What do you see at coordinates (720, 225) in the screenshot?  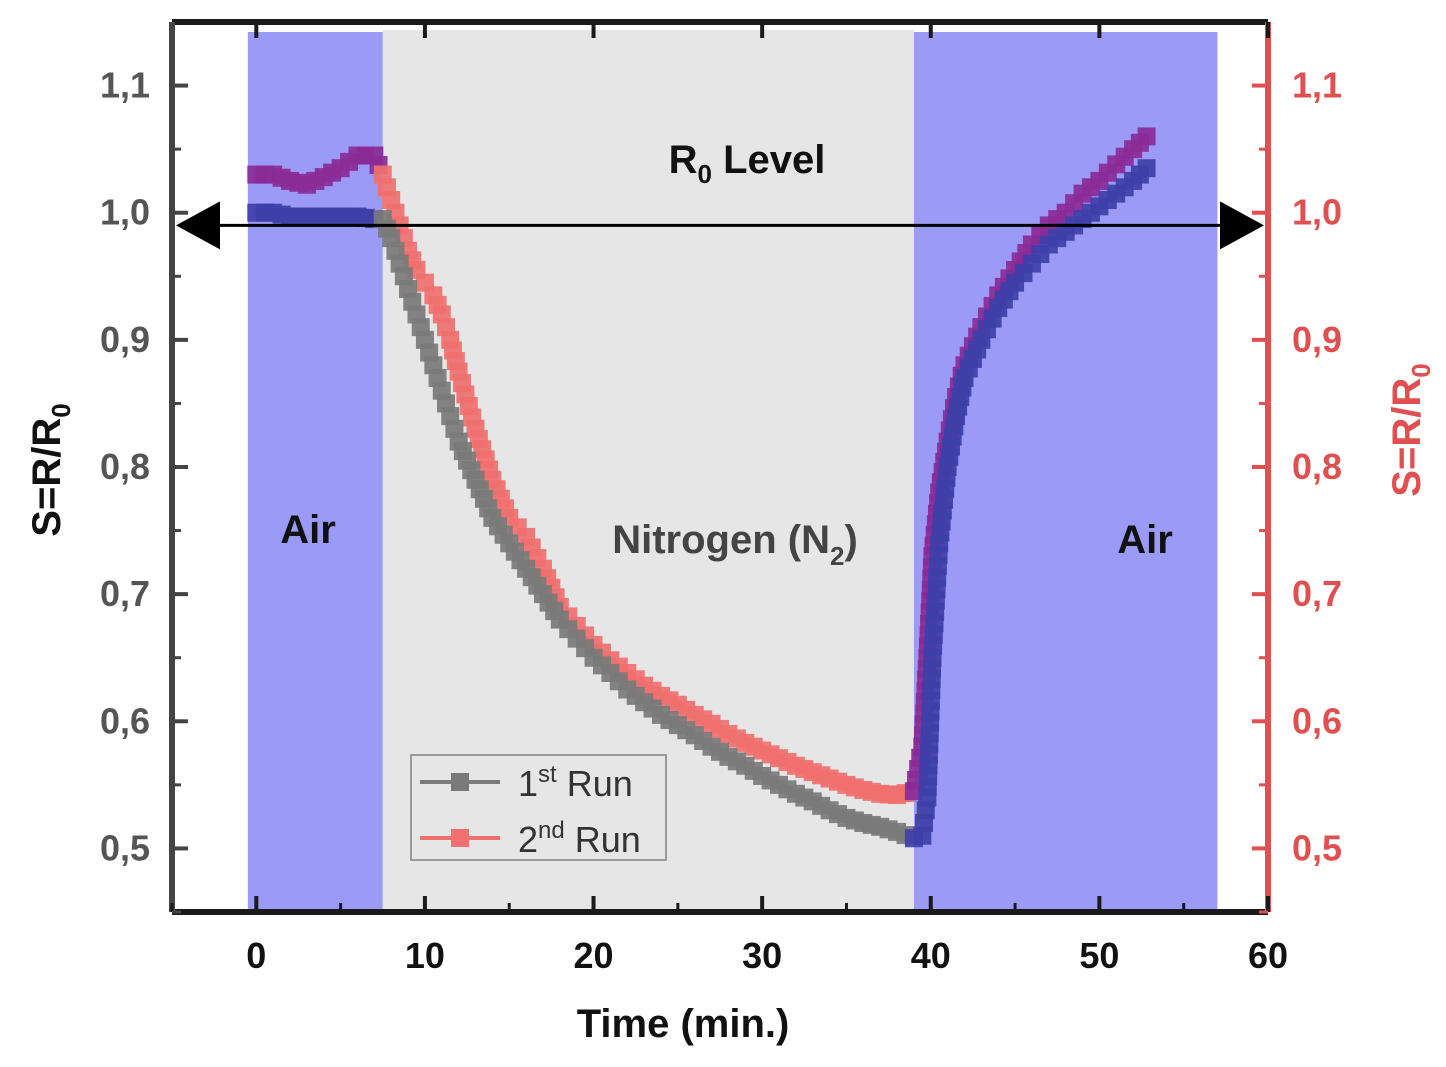 I see `r0-reference-line` at bounding box center [720, 225].